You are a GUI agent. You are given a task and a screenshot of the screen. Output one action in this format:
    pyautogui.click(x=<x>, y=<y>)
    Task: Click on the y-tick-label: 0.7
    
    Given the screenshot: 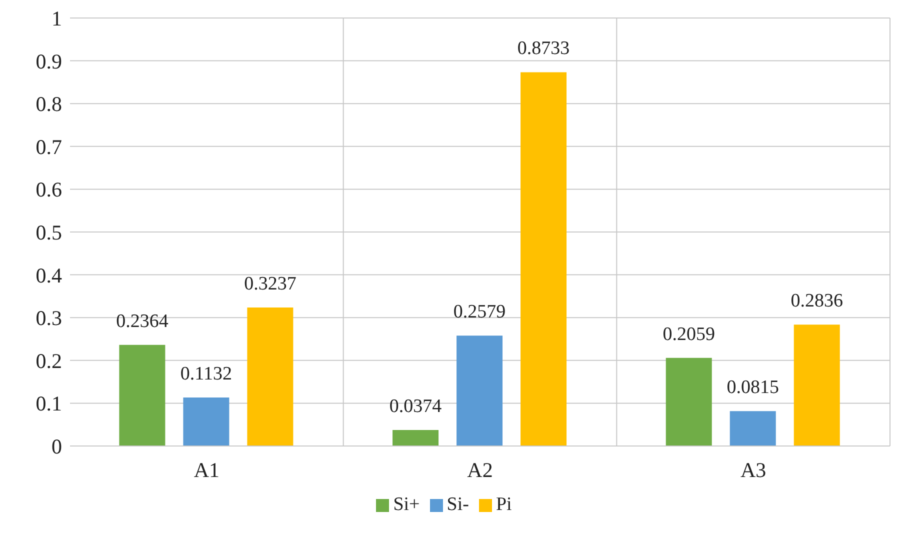 What is the action you would take?
    pyautogui.click(x=49, y=146)
    